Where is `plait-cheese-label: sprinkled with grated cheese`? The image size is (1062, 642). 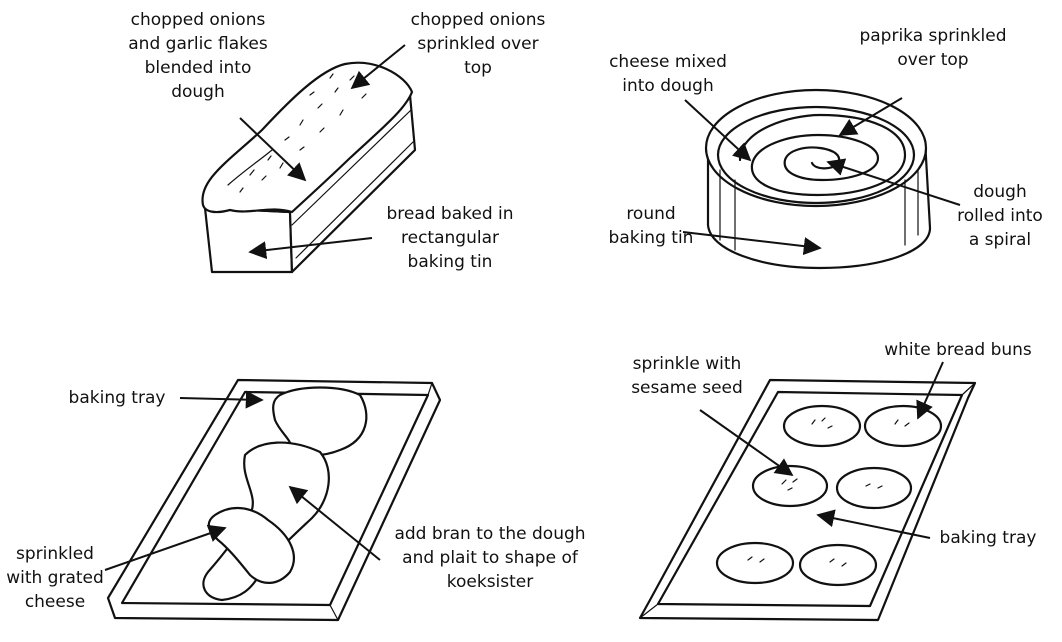 plait-cheese-label: sprinkled with grated cheese is located at coordinates (55, 578).